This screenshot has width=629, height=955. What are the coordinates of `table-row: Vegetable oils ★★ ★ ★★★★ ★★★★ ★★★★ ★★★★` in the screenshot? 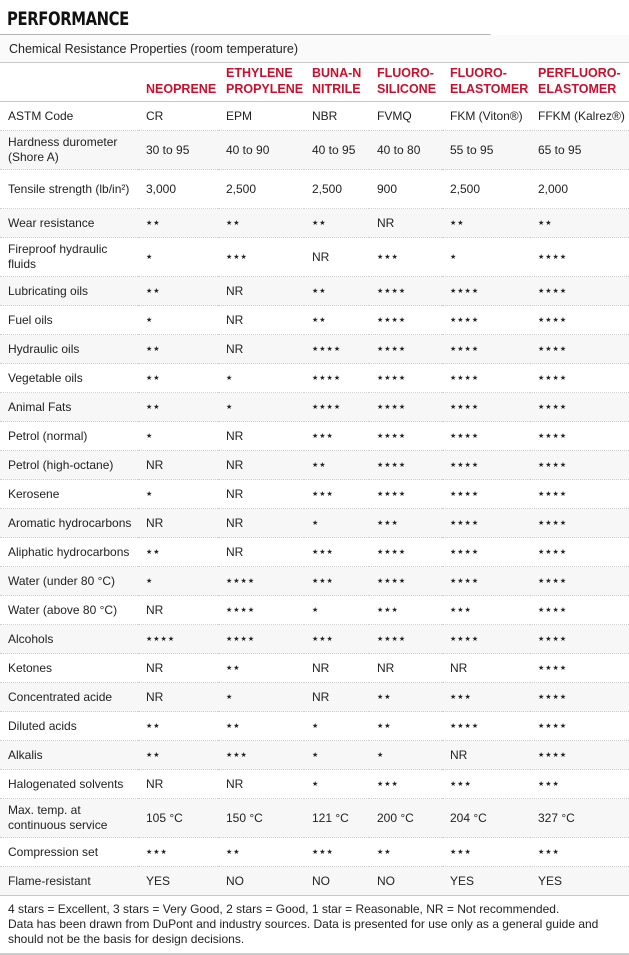 It's located at (314, 378).